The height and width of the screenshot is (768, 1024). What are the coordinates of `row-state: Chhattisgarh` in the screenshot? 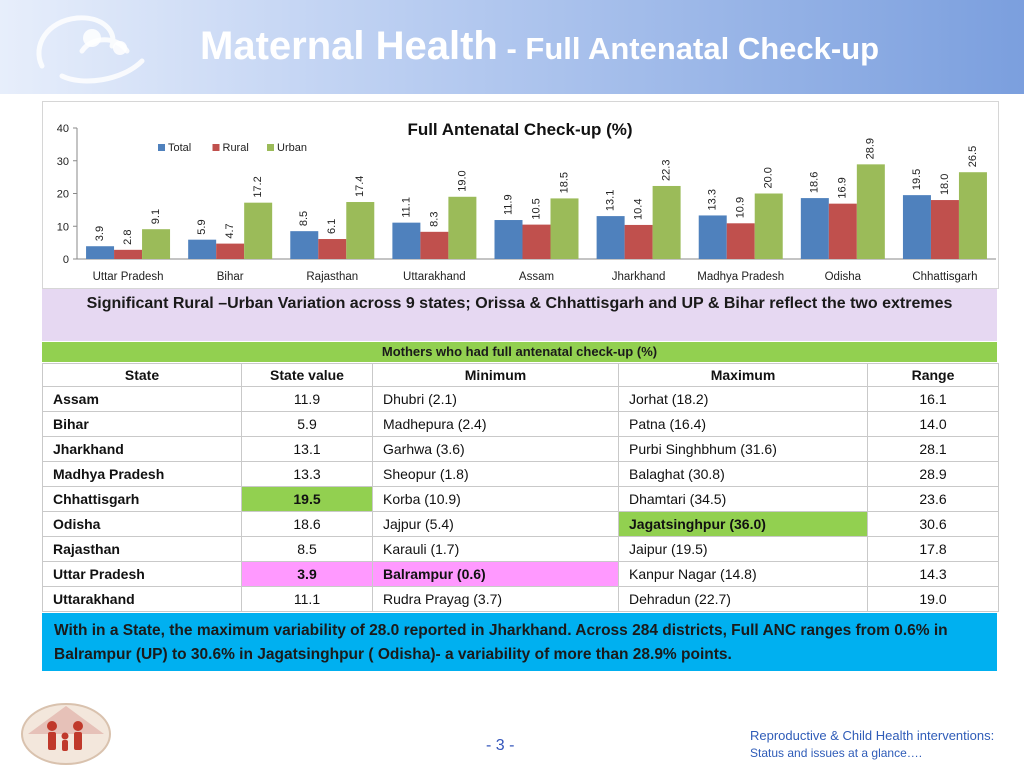 It's located at (142, 499).